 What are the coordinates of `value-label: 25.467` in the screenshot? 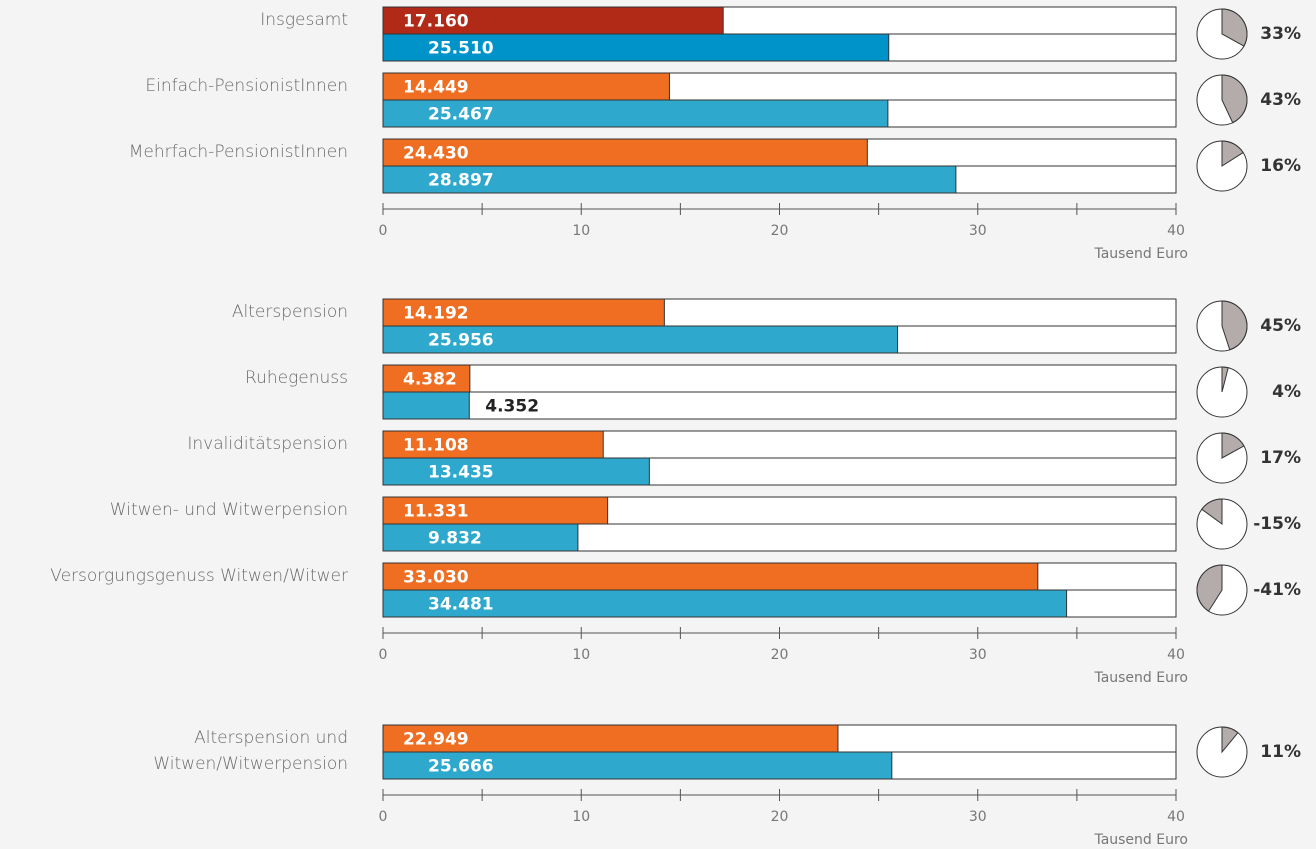 It's located at (461, 115).